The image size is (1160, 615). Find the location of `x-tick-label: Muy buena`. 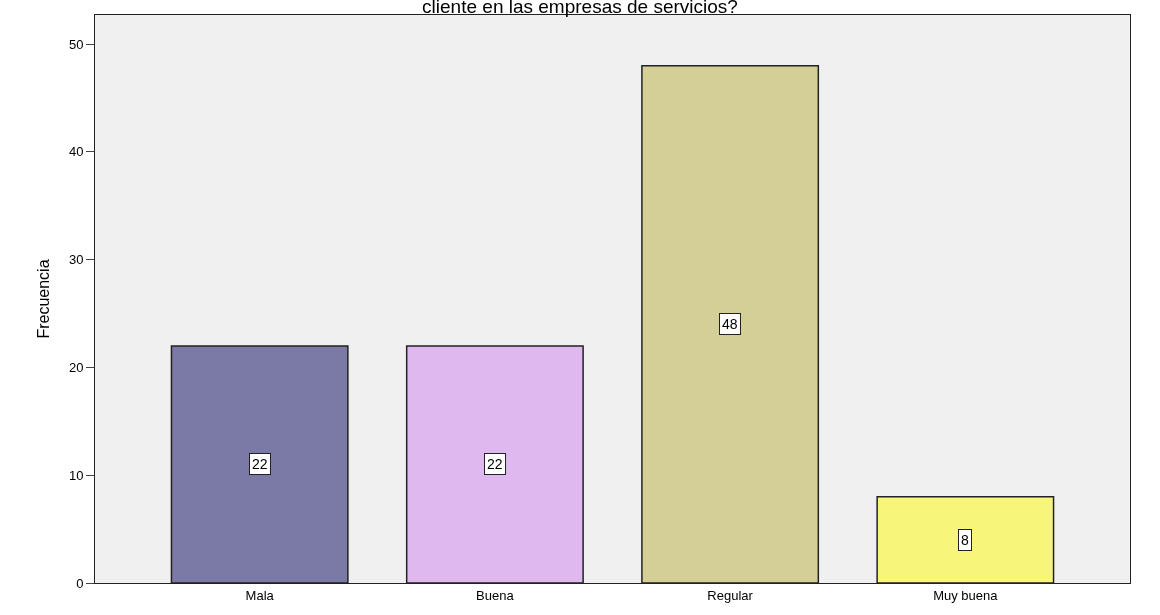

x-tick-label: Muy buena is located at coordinates (966, 595).